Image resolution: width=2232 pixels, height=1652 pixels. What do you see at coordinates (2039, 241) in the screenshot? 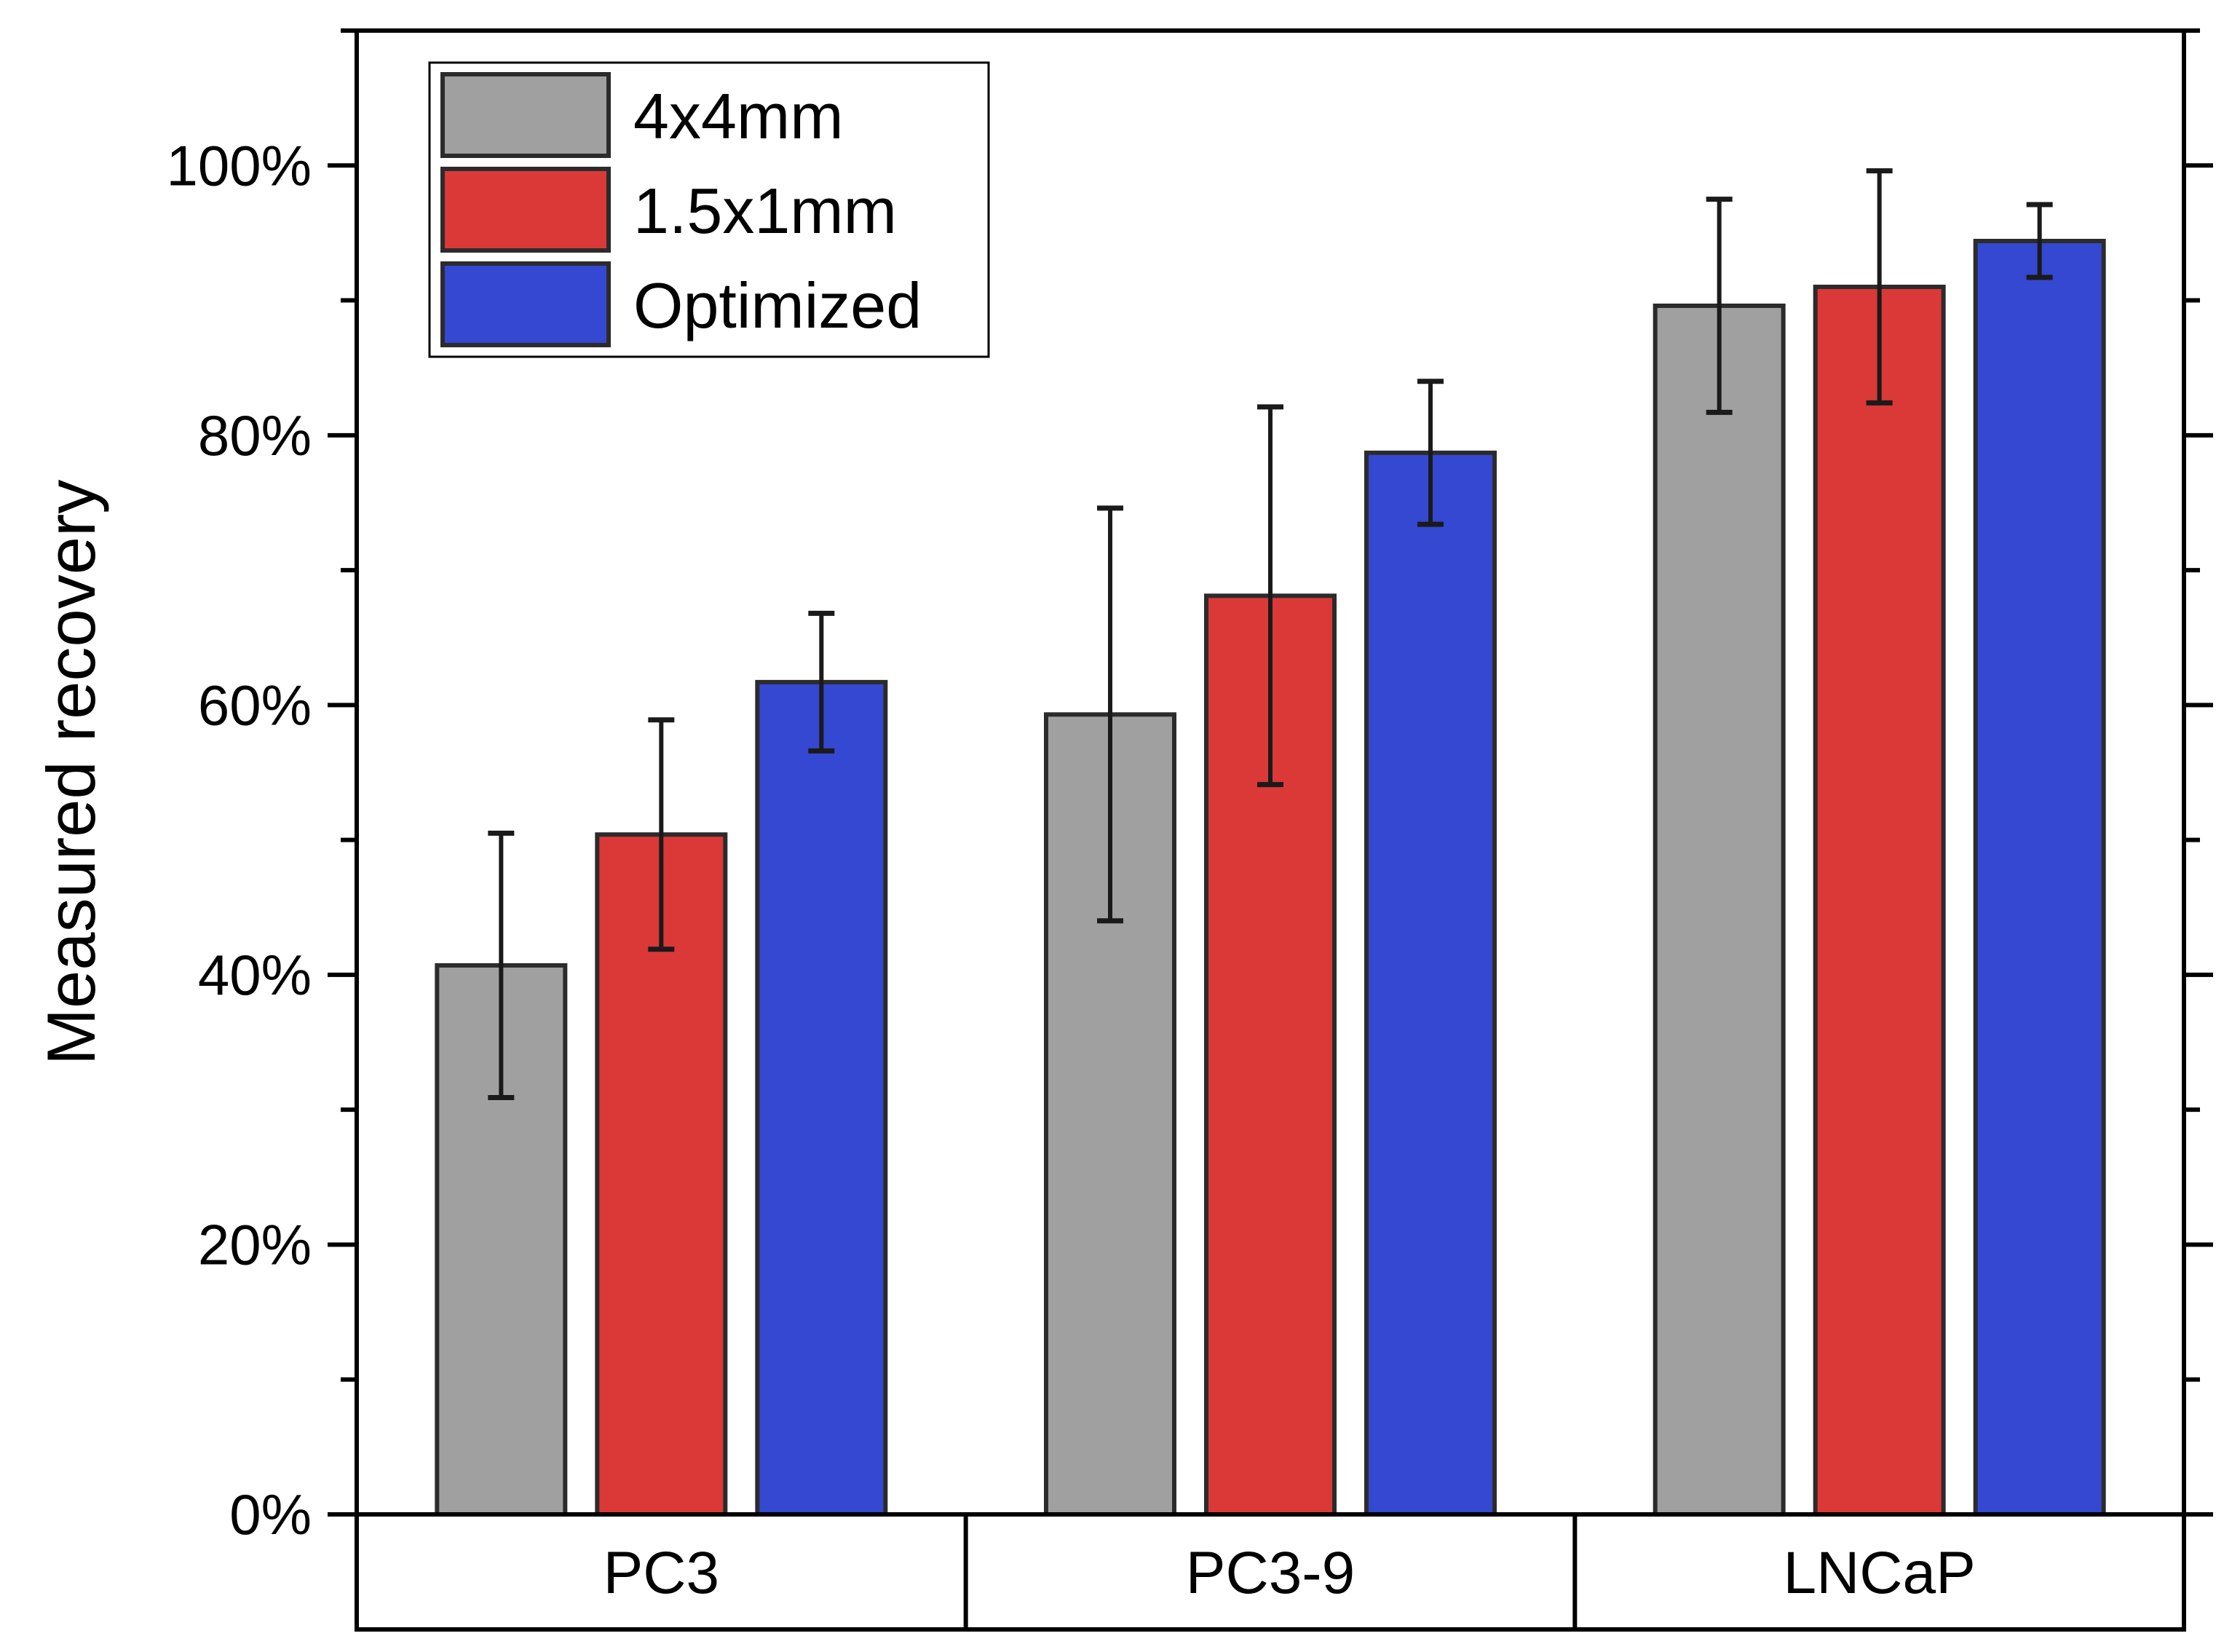
I see `error-bar-Optimized-LNCaP` at bounding box center [2039, 241].